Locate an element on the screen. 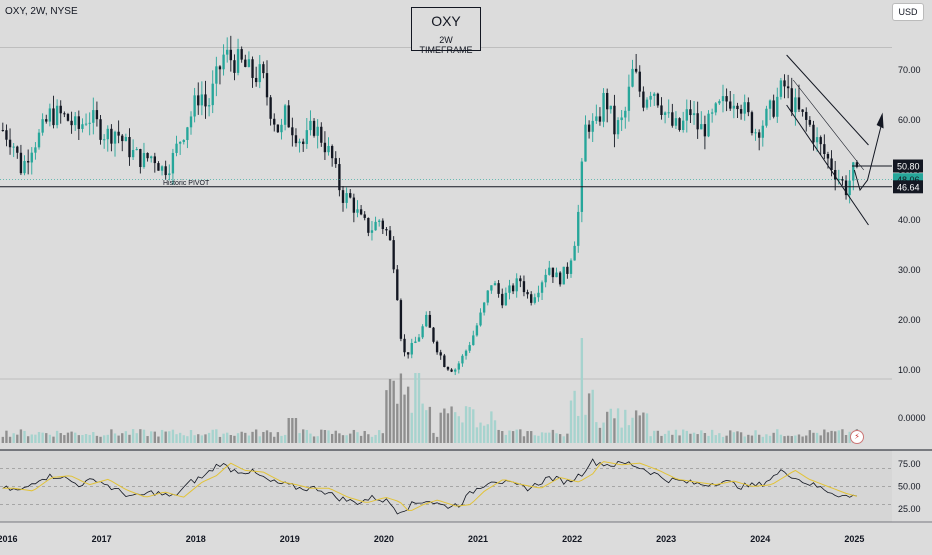 The image size is (932, 555). price-tick-label: 30.00 is located at coordinates (909, 270).